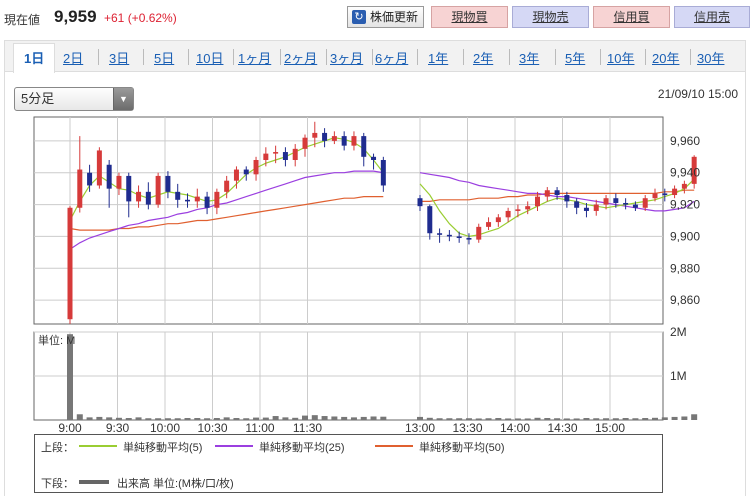 The image size is (750, 496). Describe the element at coordinates (302, 448) in the screenshot. I see `legend-ma25-label: 単純移動平均(25)` at that location.